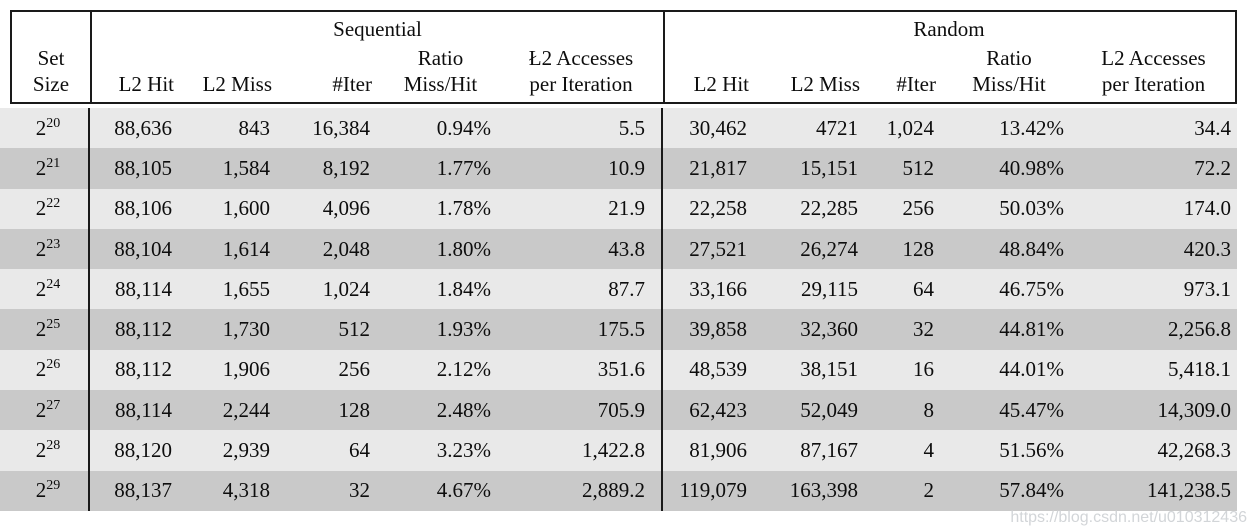  Describe the element at coordinates (829, 450) in the screenshot. I see `cell-rnd-l2-miss: 87,167` at that location.